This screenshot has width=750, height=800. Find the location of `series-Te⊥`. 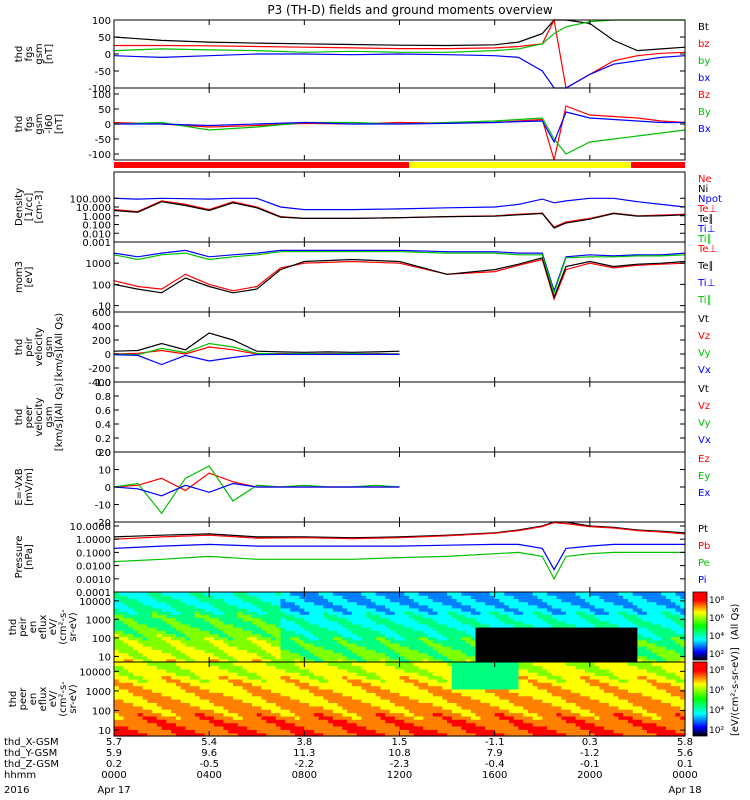

series-Te⊥ is located at coordinates (399, 280).